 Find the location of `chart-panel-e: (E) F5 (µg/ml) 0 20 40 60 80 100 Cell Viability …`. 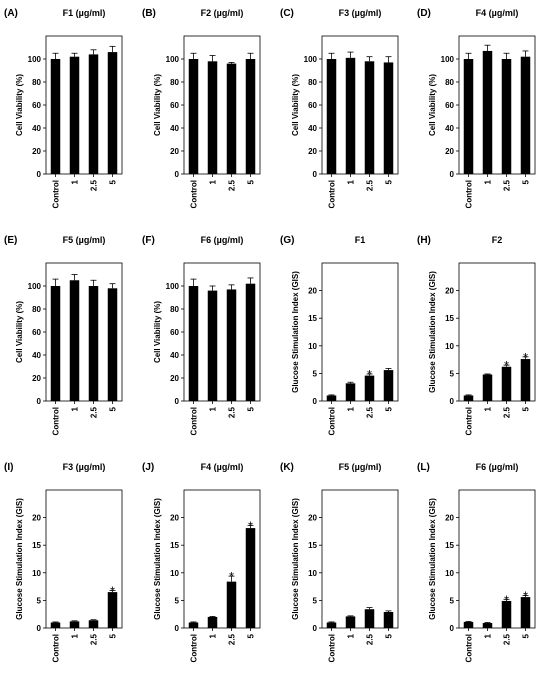

chart-panel-e: (E) F5 (µg/ml) 0 20 40 60 80 100 Cell Viability … is located at coordinates (68, 339).